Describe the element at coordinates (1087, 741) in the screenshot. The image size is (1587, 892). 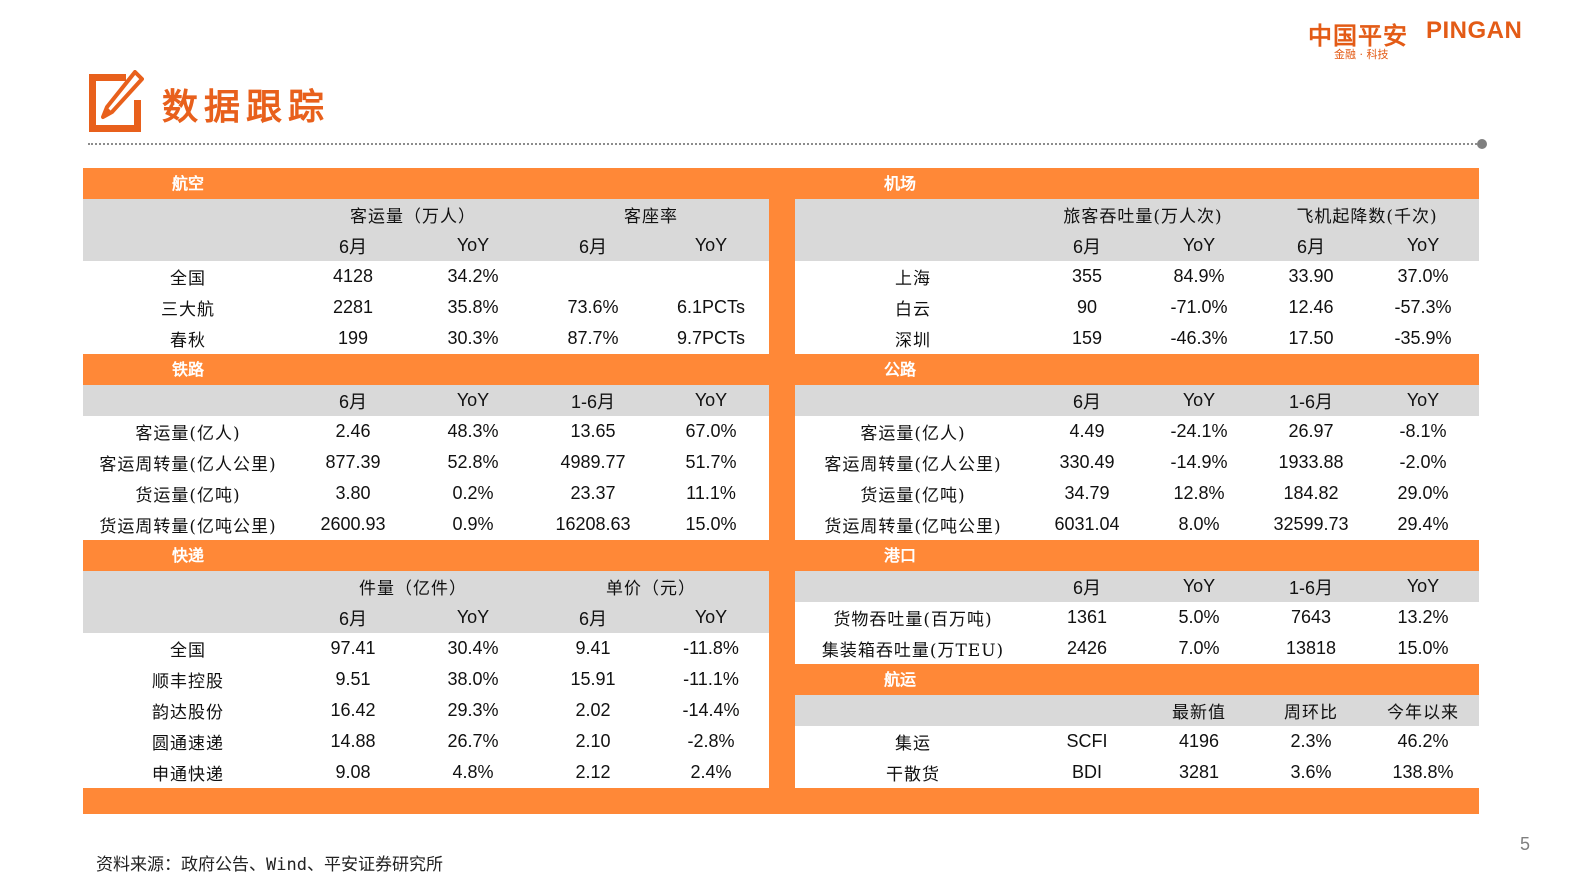
I see `cell: SCFI` at that location.